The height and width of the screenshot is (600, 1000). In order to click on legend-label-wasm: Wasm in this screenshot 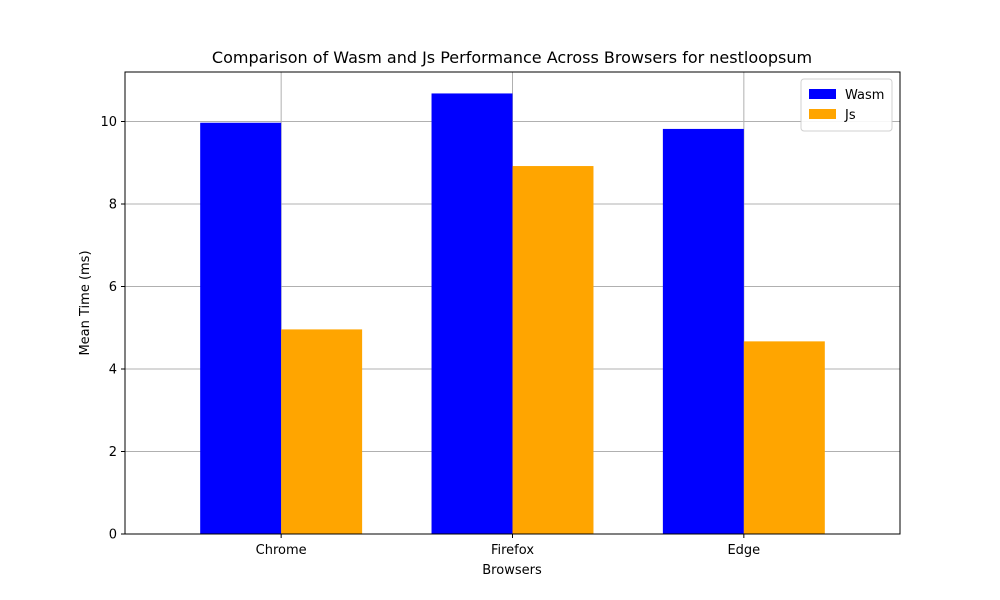, I will do `click(864, 95)`.